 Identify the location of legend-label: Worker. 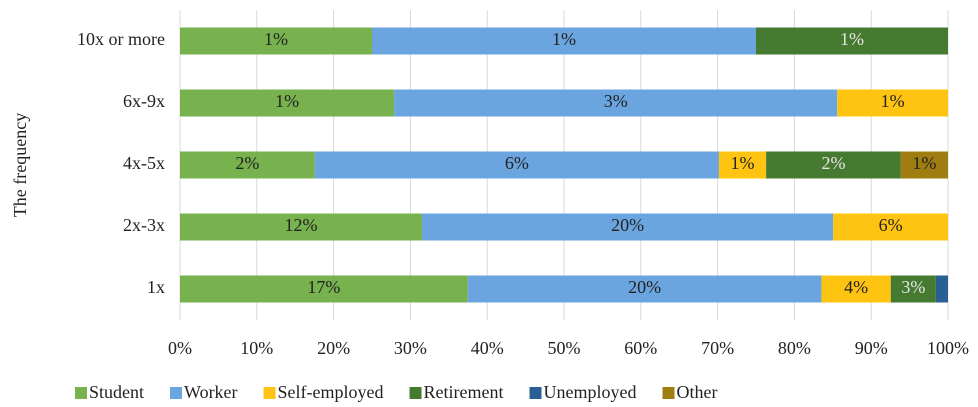
(211, 392).